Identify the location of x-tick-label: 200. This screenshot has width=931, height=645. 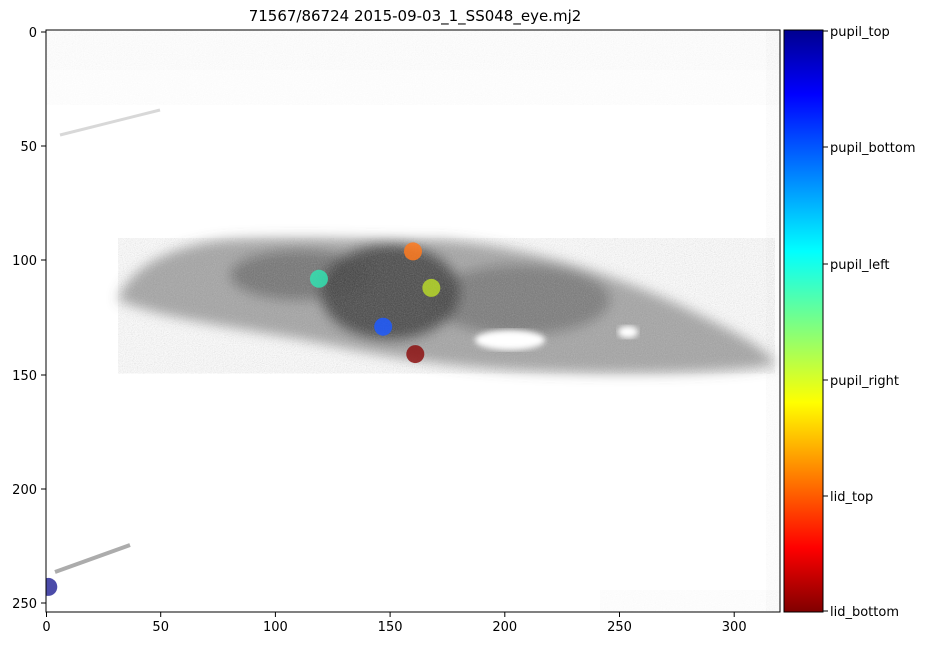
(504, 627).